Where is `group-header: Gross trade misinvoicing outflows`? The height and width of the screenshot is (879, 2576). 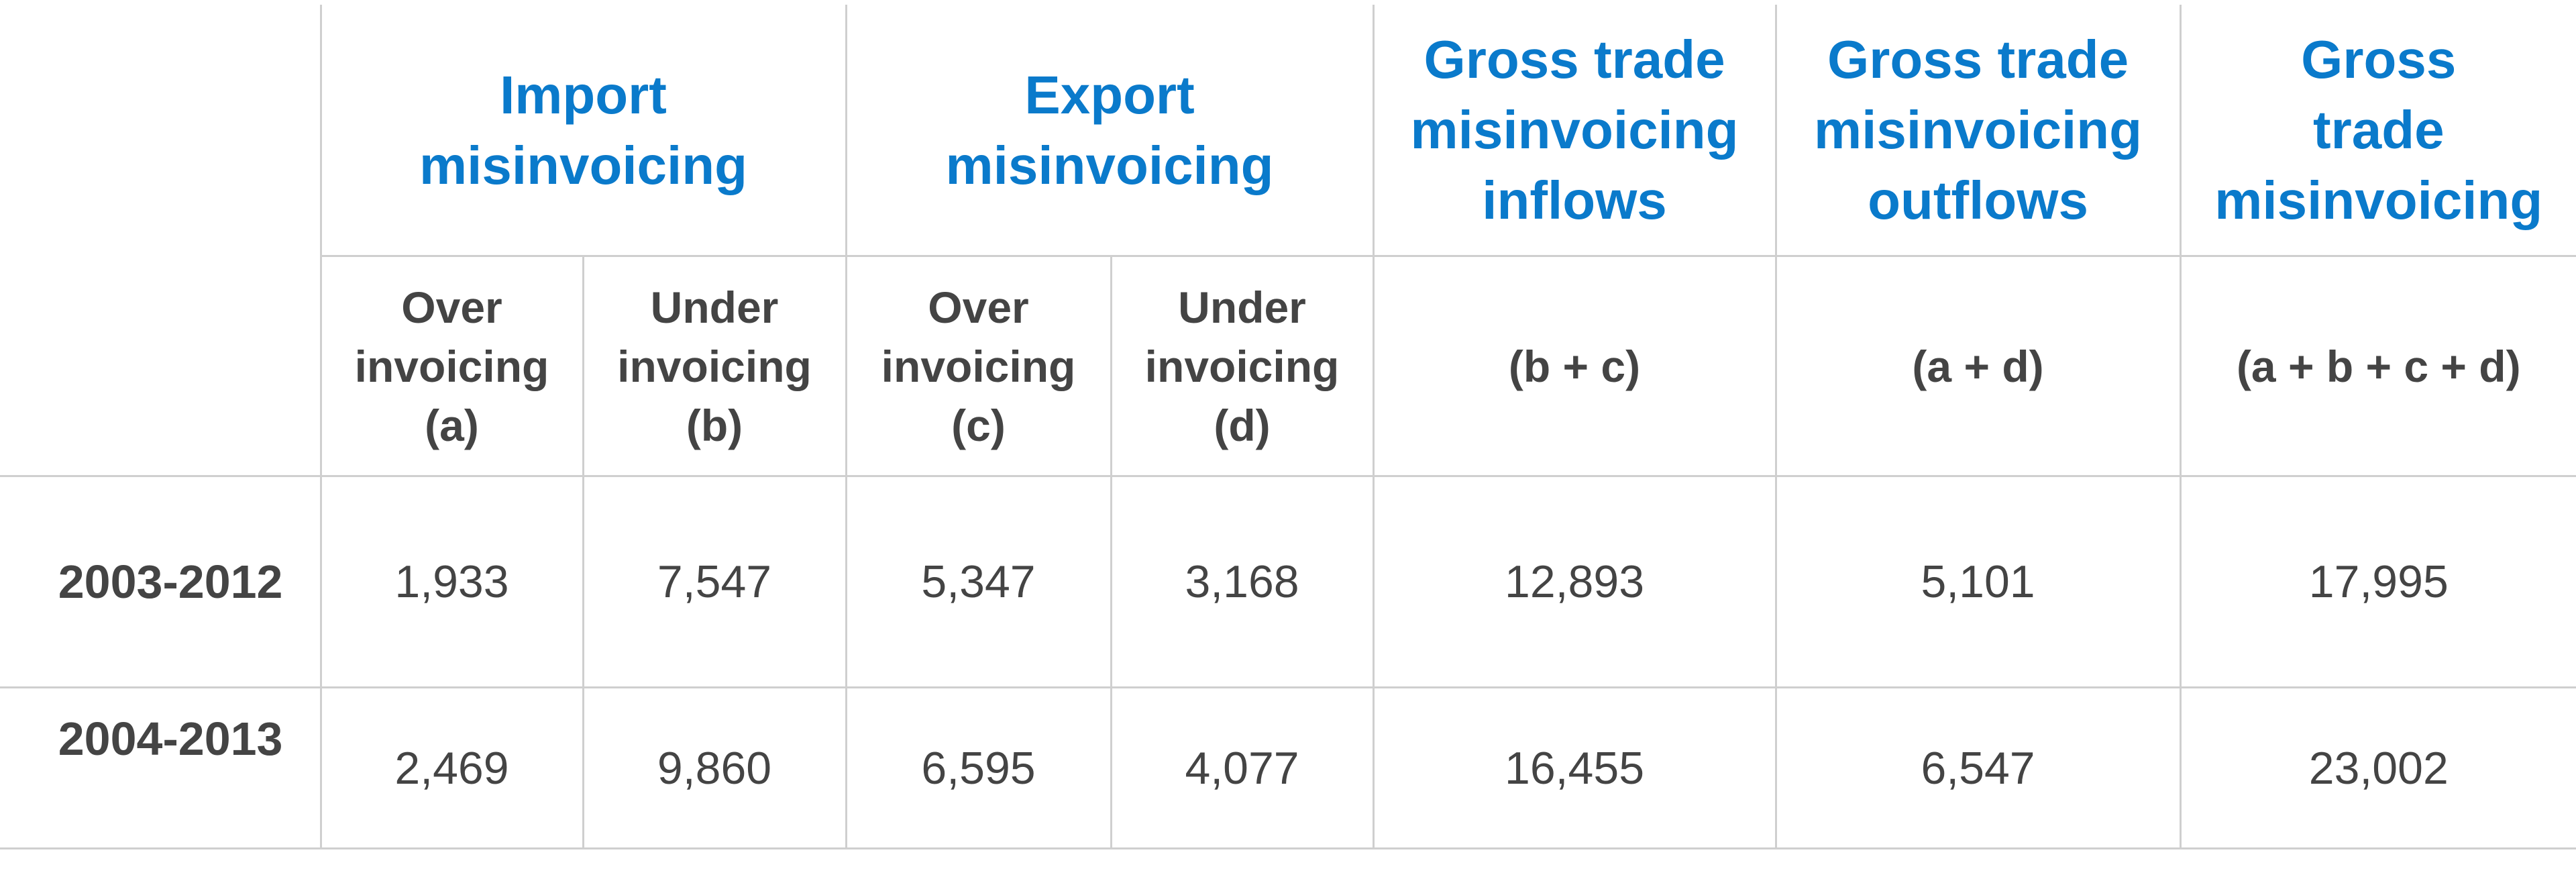
group-header: Gross trade misinvoicing outflows is located at coordinates (1978, 131).